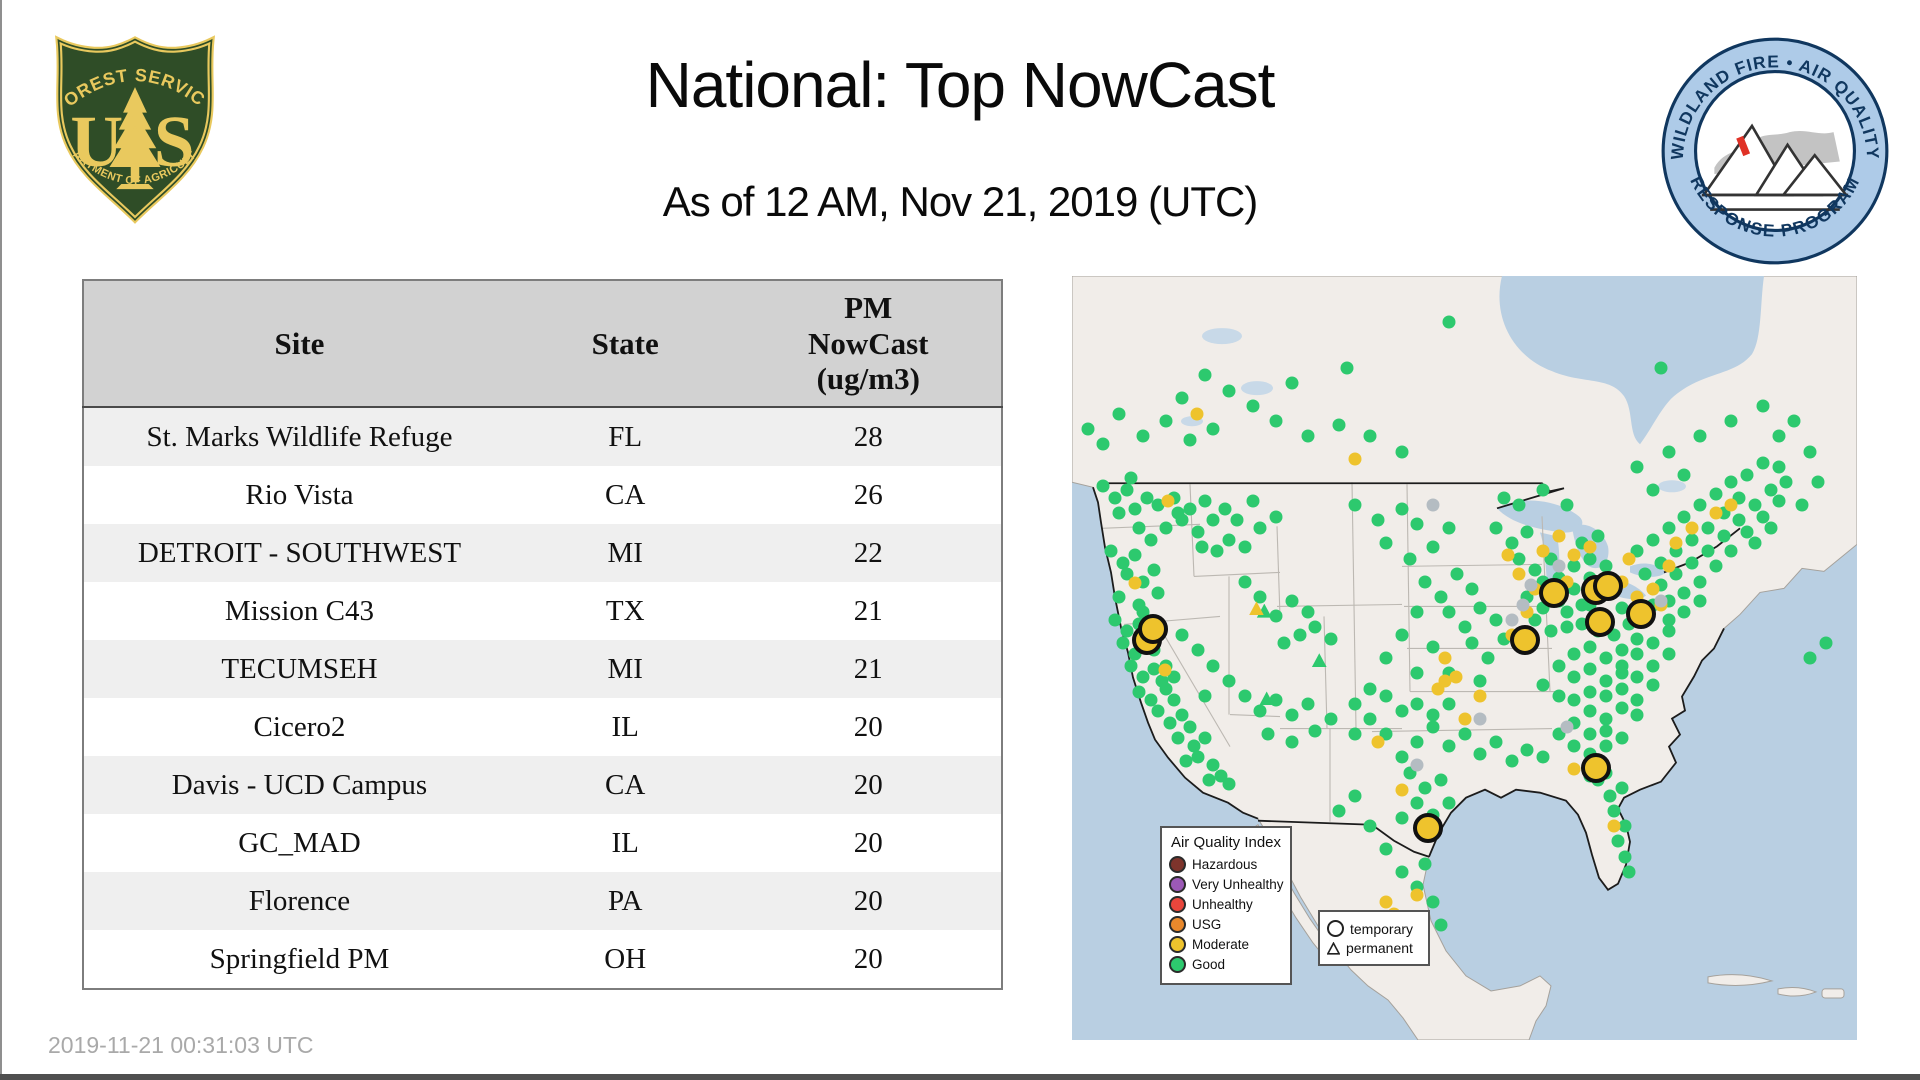  Describe the element at coordinates (1333, 948) in the screenshot. I see `permanent-triangle-icon` at that location.